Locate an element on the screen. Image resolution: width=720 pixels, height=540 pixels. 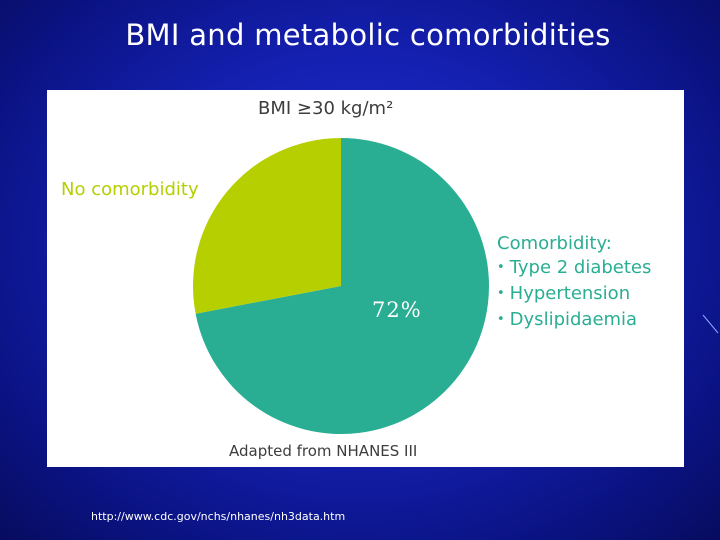
source-note: Adapted from NHANES III is located at coordinates (323, 451).